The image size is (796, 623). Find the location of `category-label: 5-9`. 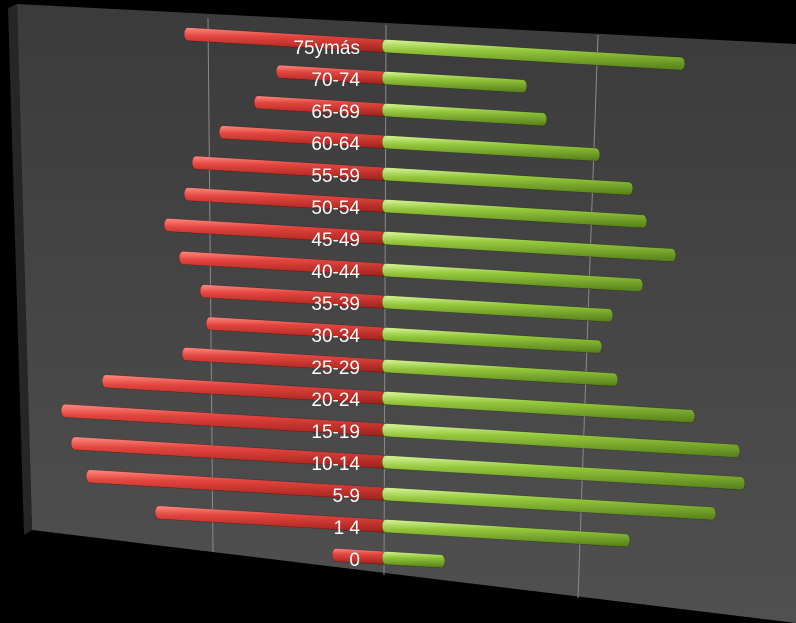

category-label: 5-9 is located at coordinates (346, 496).